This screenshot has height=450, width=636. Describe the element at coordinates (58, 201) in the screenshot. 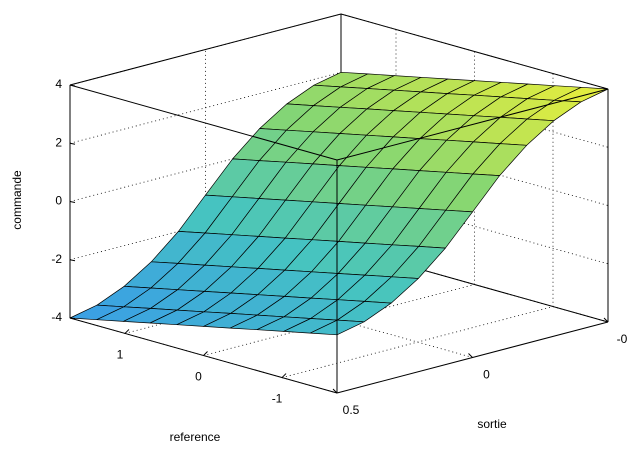

I see `z-tick-label: 0` at that location.